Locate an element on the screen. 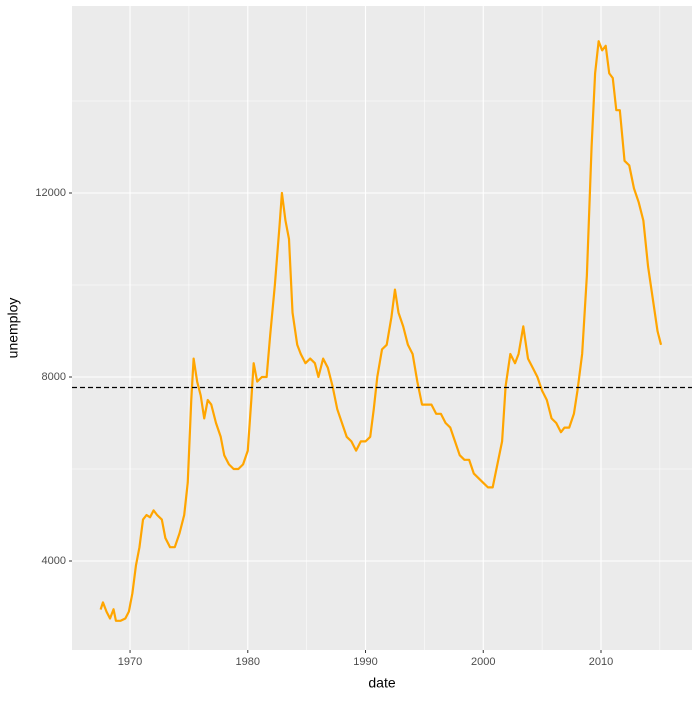  x-tick-label: 2000 is located at coordinates (483, 662).